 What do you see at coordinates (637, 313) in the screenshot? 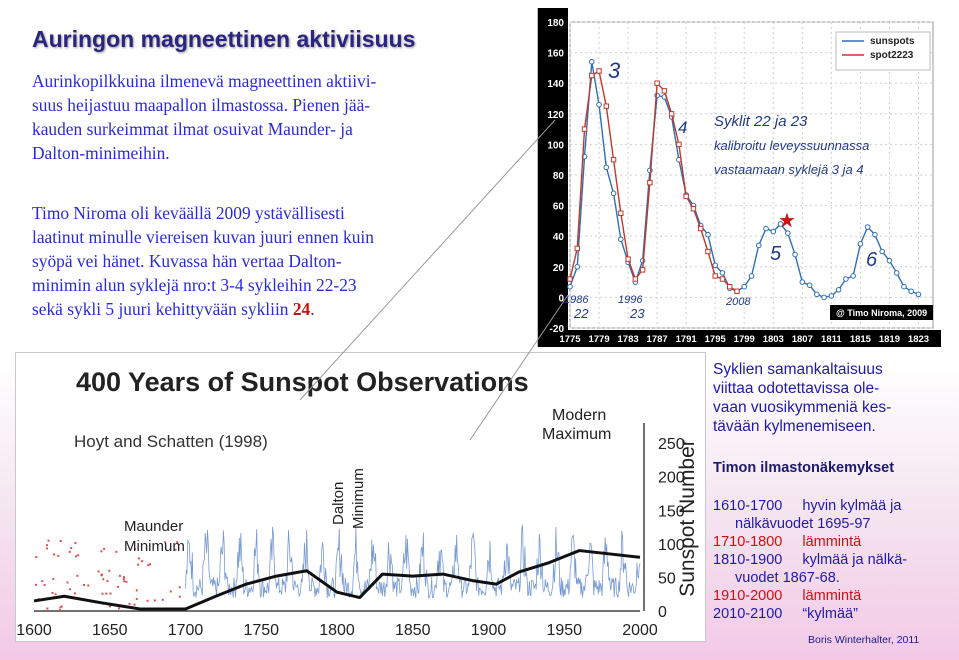
I see `handwritten-note: 23` at bounding box center [637, 313].